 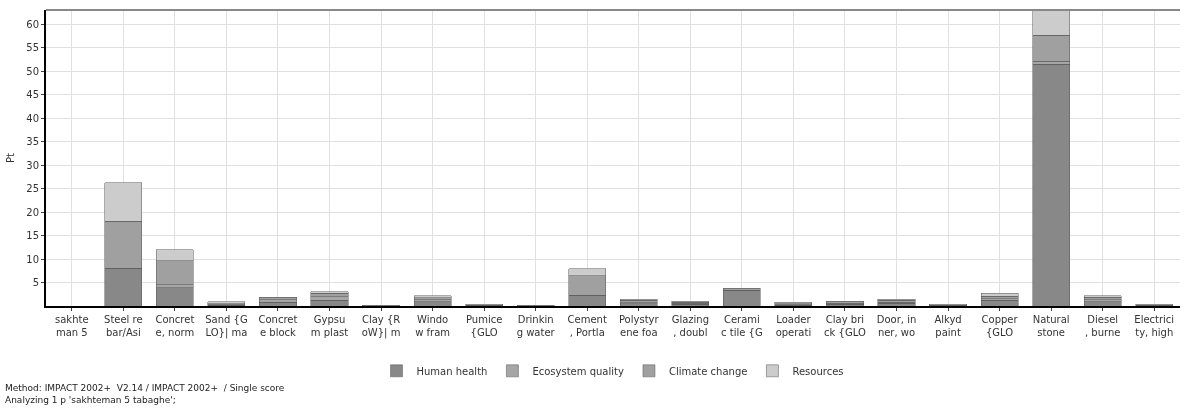 I want to click on x-tick-label: Natural stone, so click(x=1051, y=326).